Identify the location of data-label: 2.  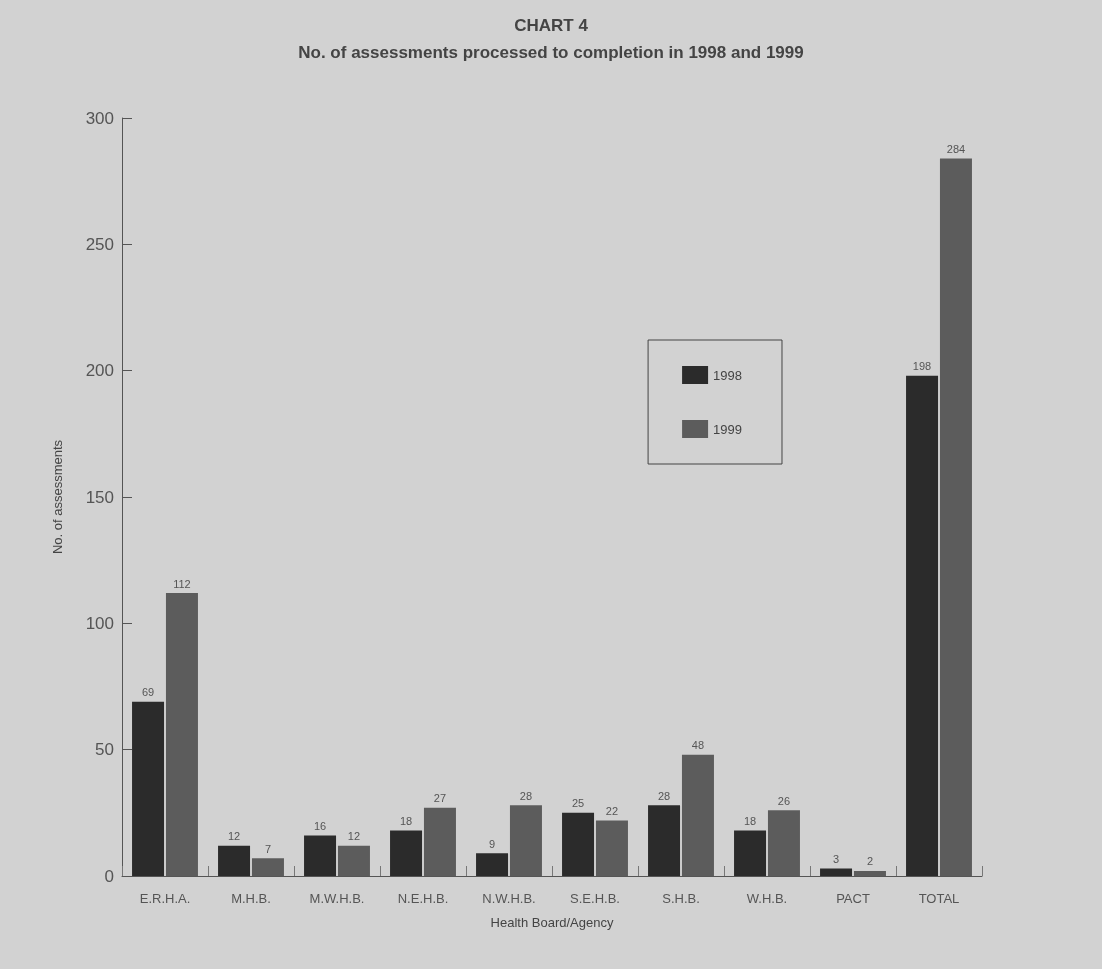
(870, 861).